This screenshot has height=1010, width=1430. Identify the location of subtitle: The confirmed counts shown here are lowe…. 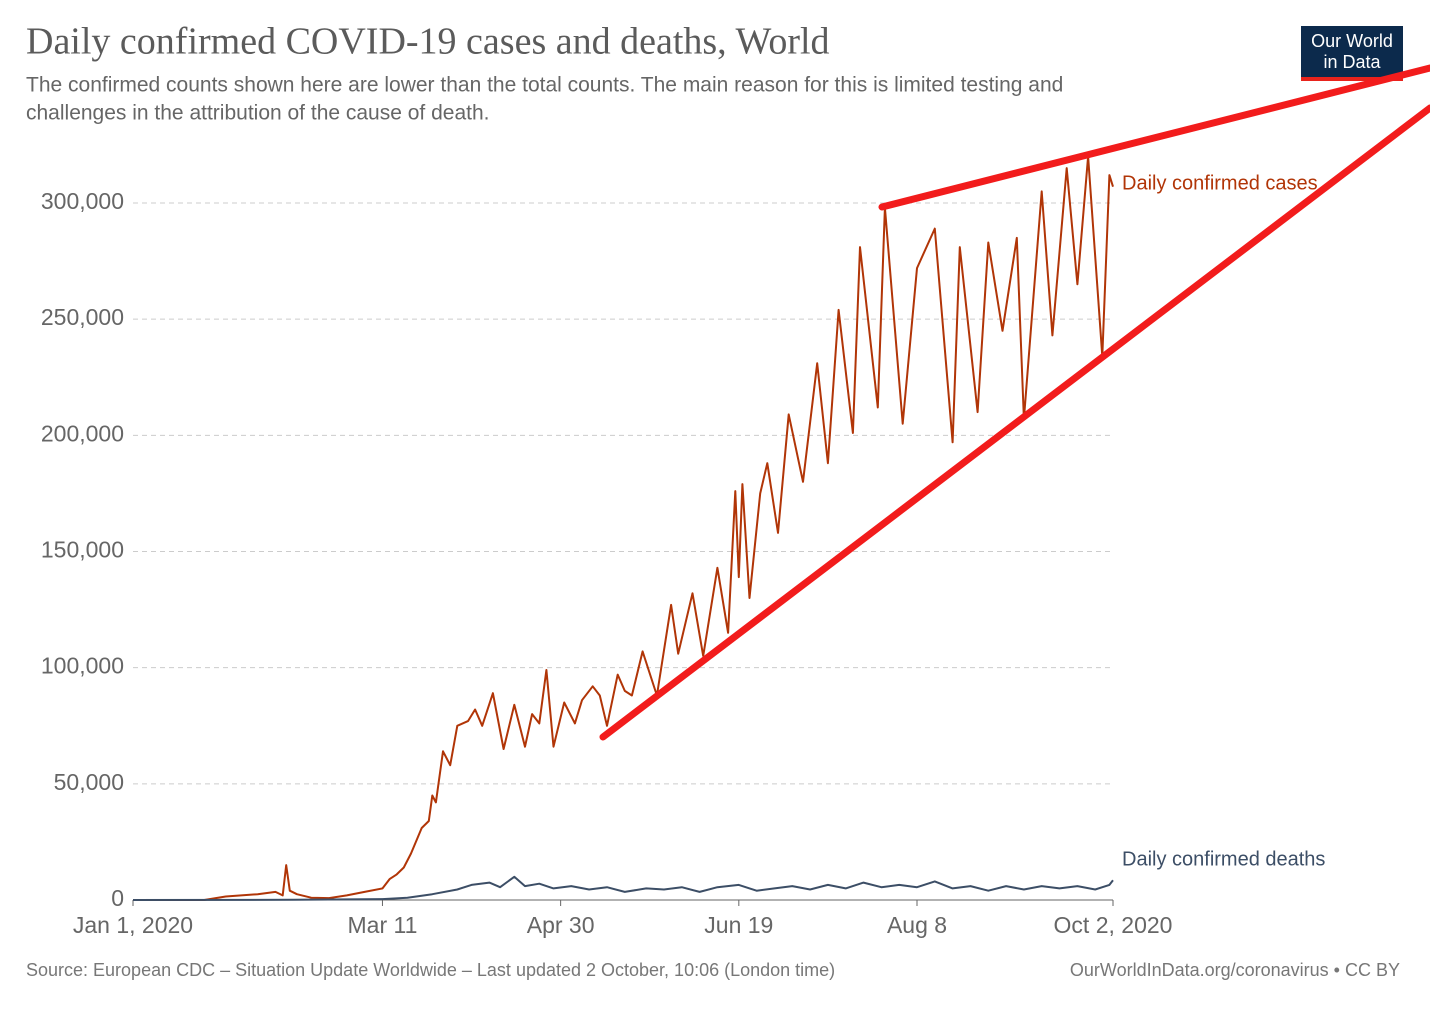
(544, 85).